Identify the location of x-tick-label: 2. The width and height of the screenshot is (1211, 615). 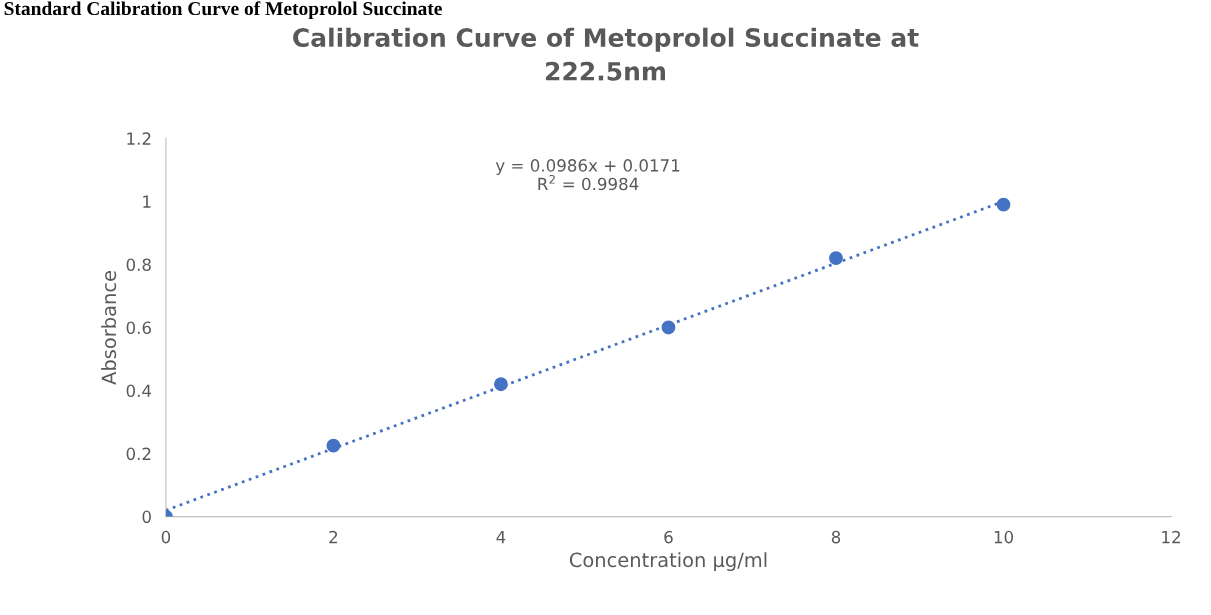
(333, 537).